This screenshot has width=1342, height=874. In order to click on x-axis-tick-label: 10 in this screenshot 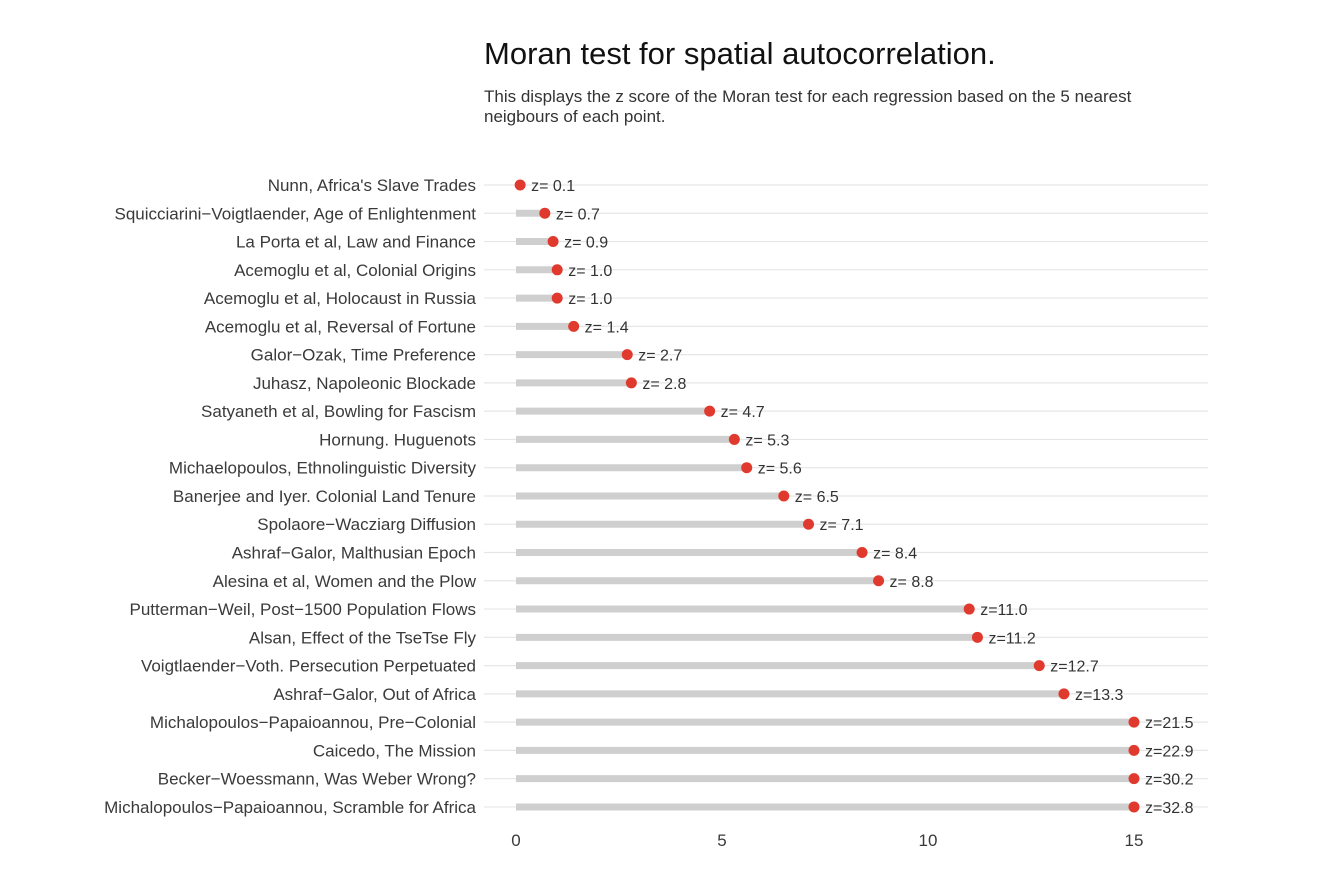, I will do `click(928, 840)`.